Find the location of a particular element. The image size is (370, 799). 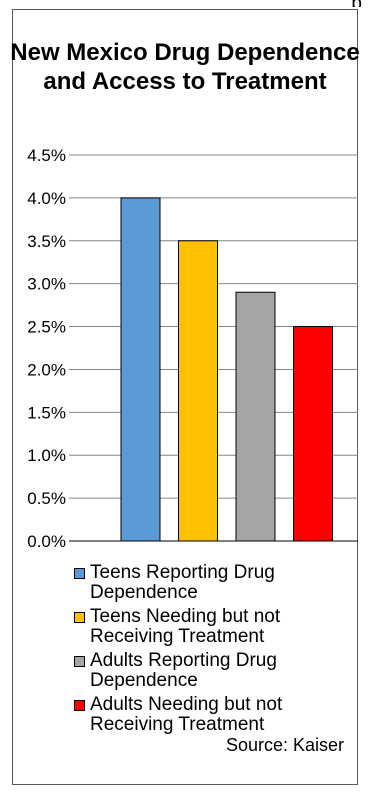

y-tick-label: 1.5% is located at coordinates (46, 412).